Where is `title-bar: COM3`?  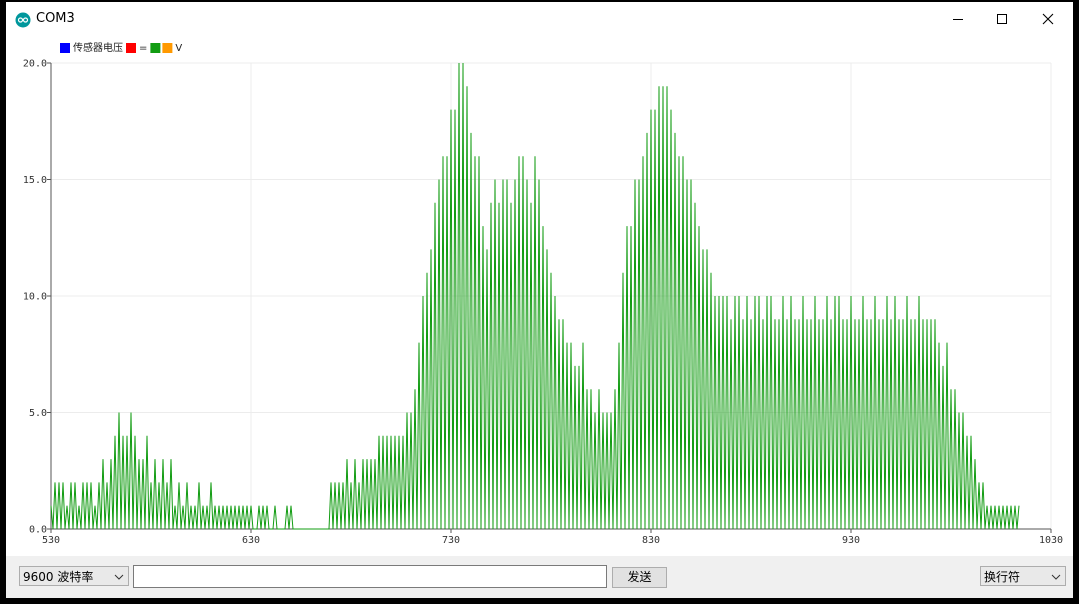 title-bar: COM3 is located at coordinates (539, 19).